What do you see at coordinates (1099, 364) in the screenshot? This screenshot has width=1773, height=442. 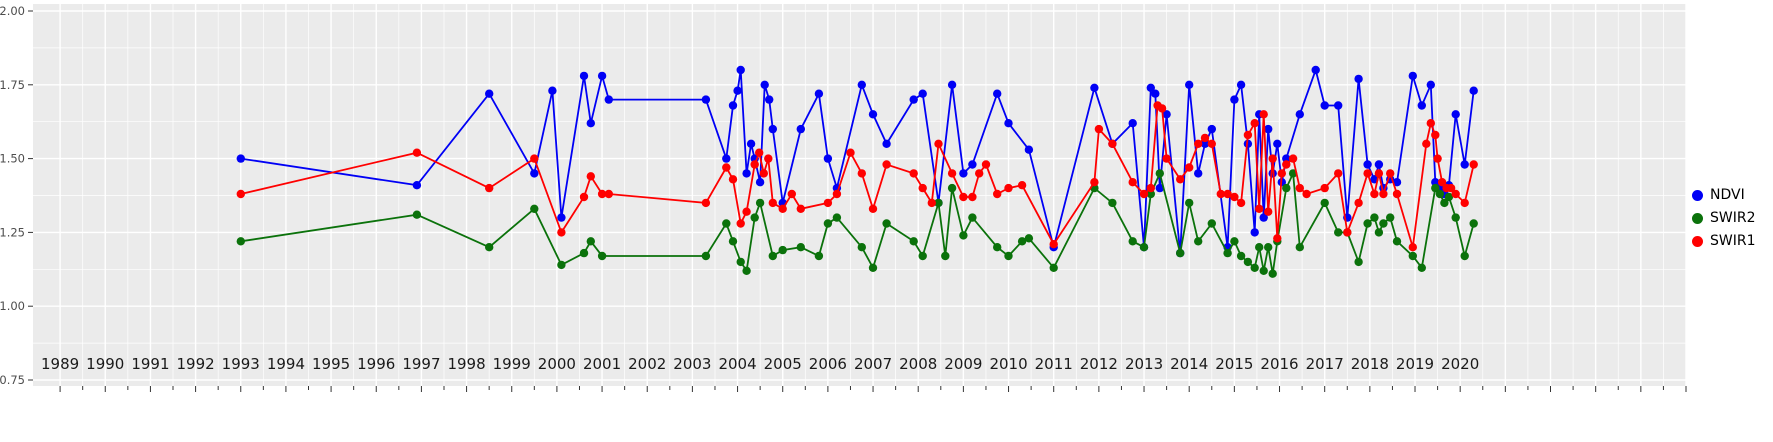 I see `x-tick-label: 2012` at bounding box center [1099, 364].